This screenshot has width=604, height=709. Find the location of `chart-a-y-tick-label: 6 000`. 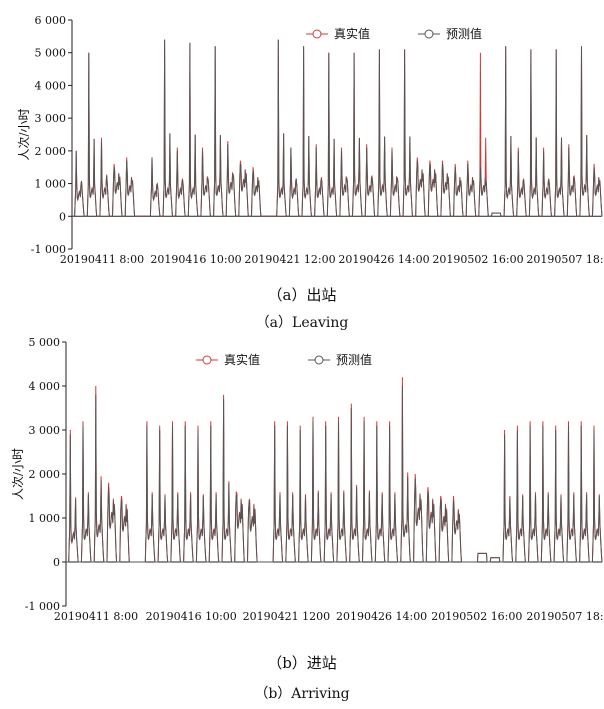

chart-a-y-tick-label: 6 000 is located at coordinates (51, 20).